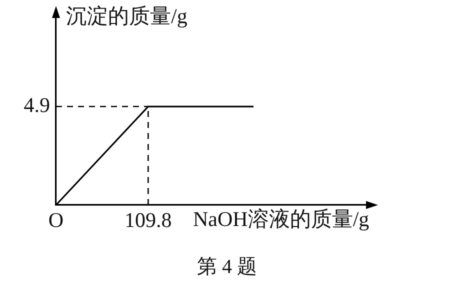 This screenshot has width=454, height=295. I want to click on annotation: 4.9, so click(37, 105).